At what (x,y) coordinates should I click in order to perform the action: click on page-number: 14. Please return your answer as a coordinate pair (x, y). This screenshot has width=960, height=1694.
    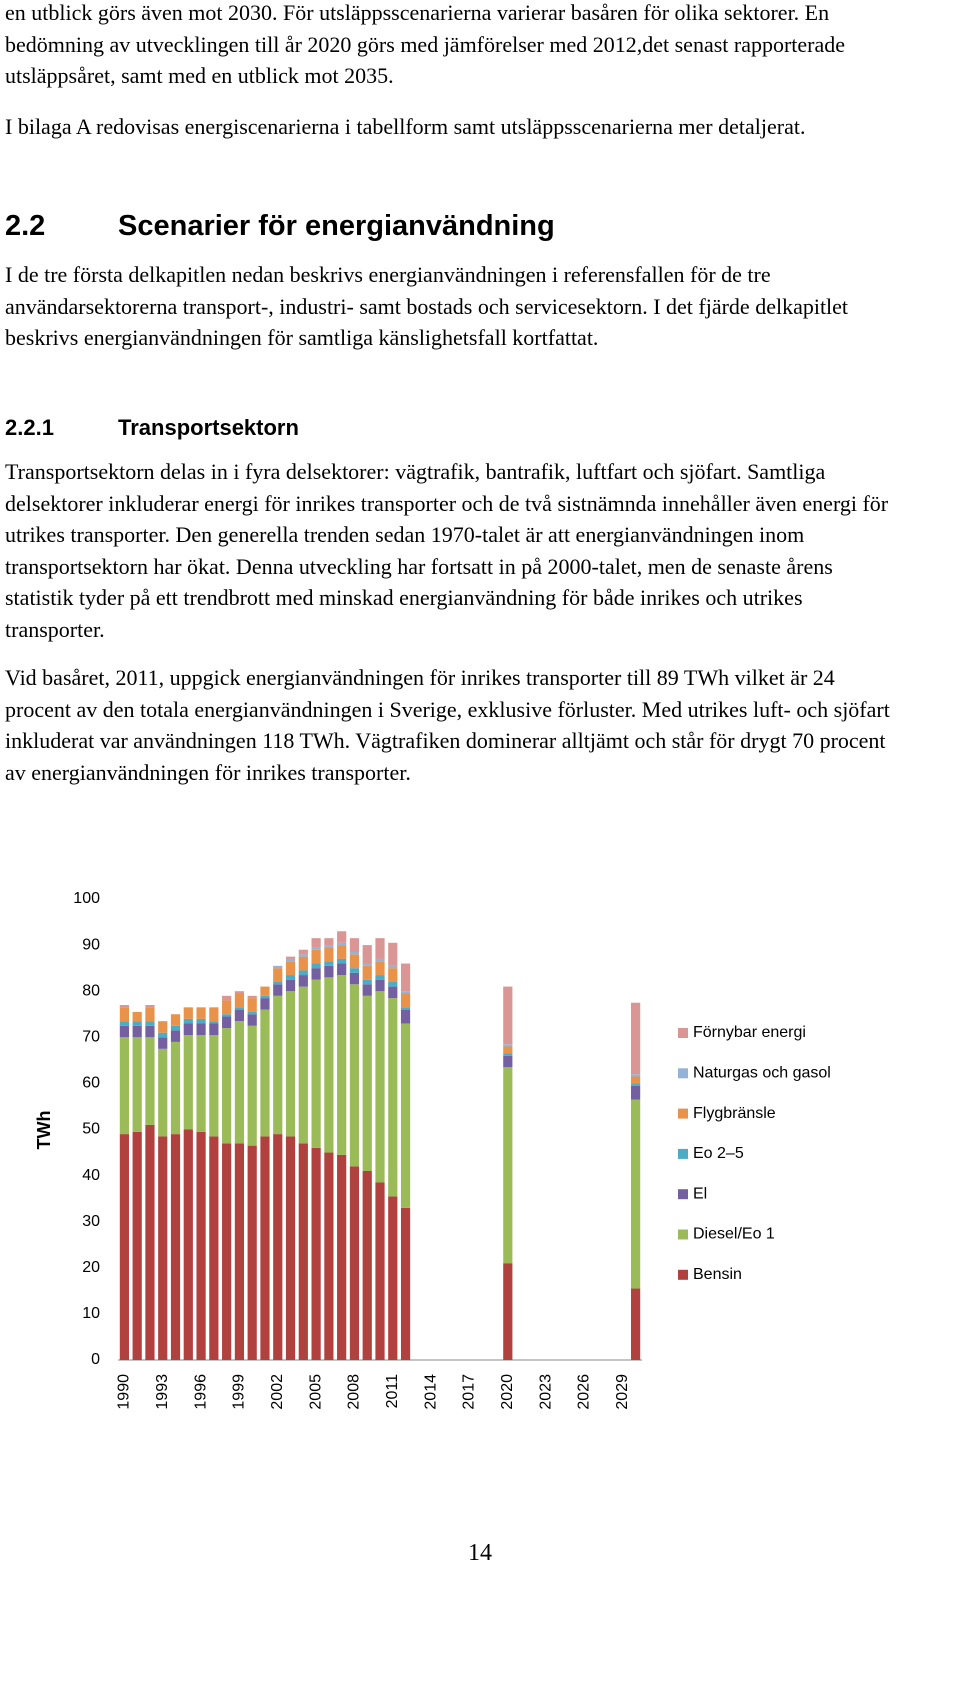
    Looking at the image, I should click on (480, 1553).